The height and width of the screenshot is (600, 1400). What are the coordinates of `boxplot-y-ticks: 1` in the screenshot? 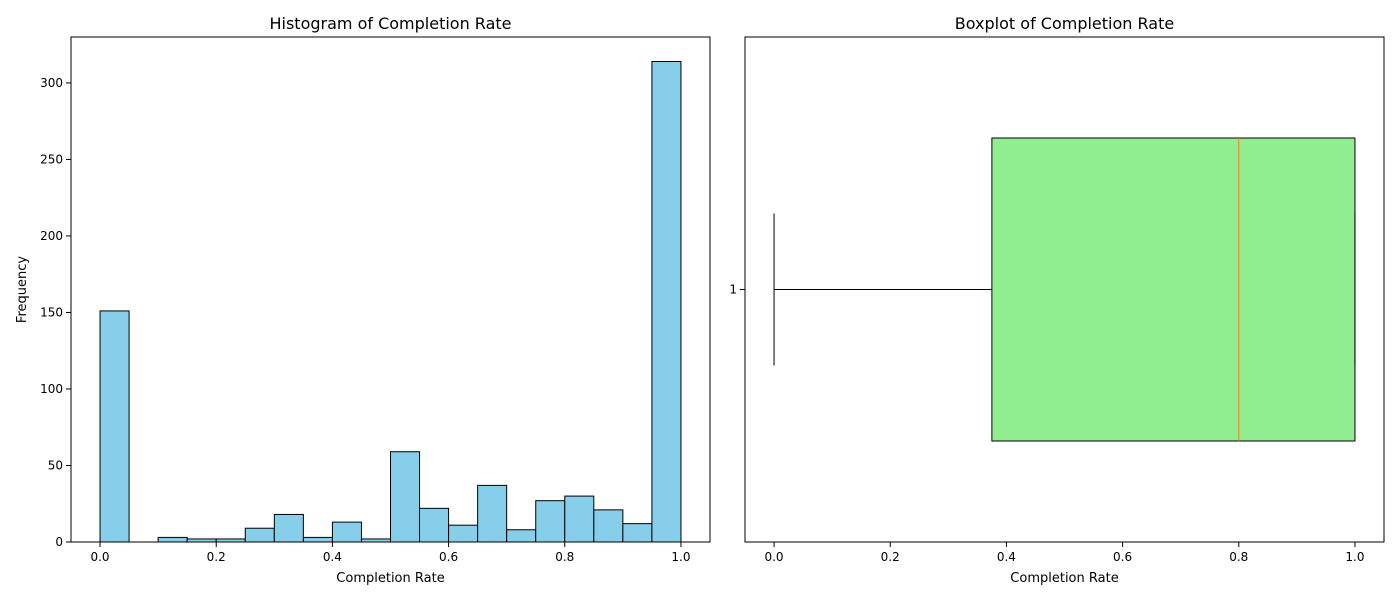 It's located at (737, 290).